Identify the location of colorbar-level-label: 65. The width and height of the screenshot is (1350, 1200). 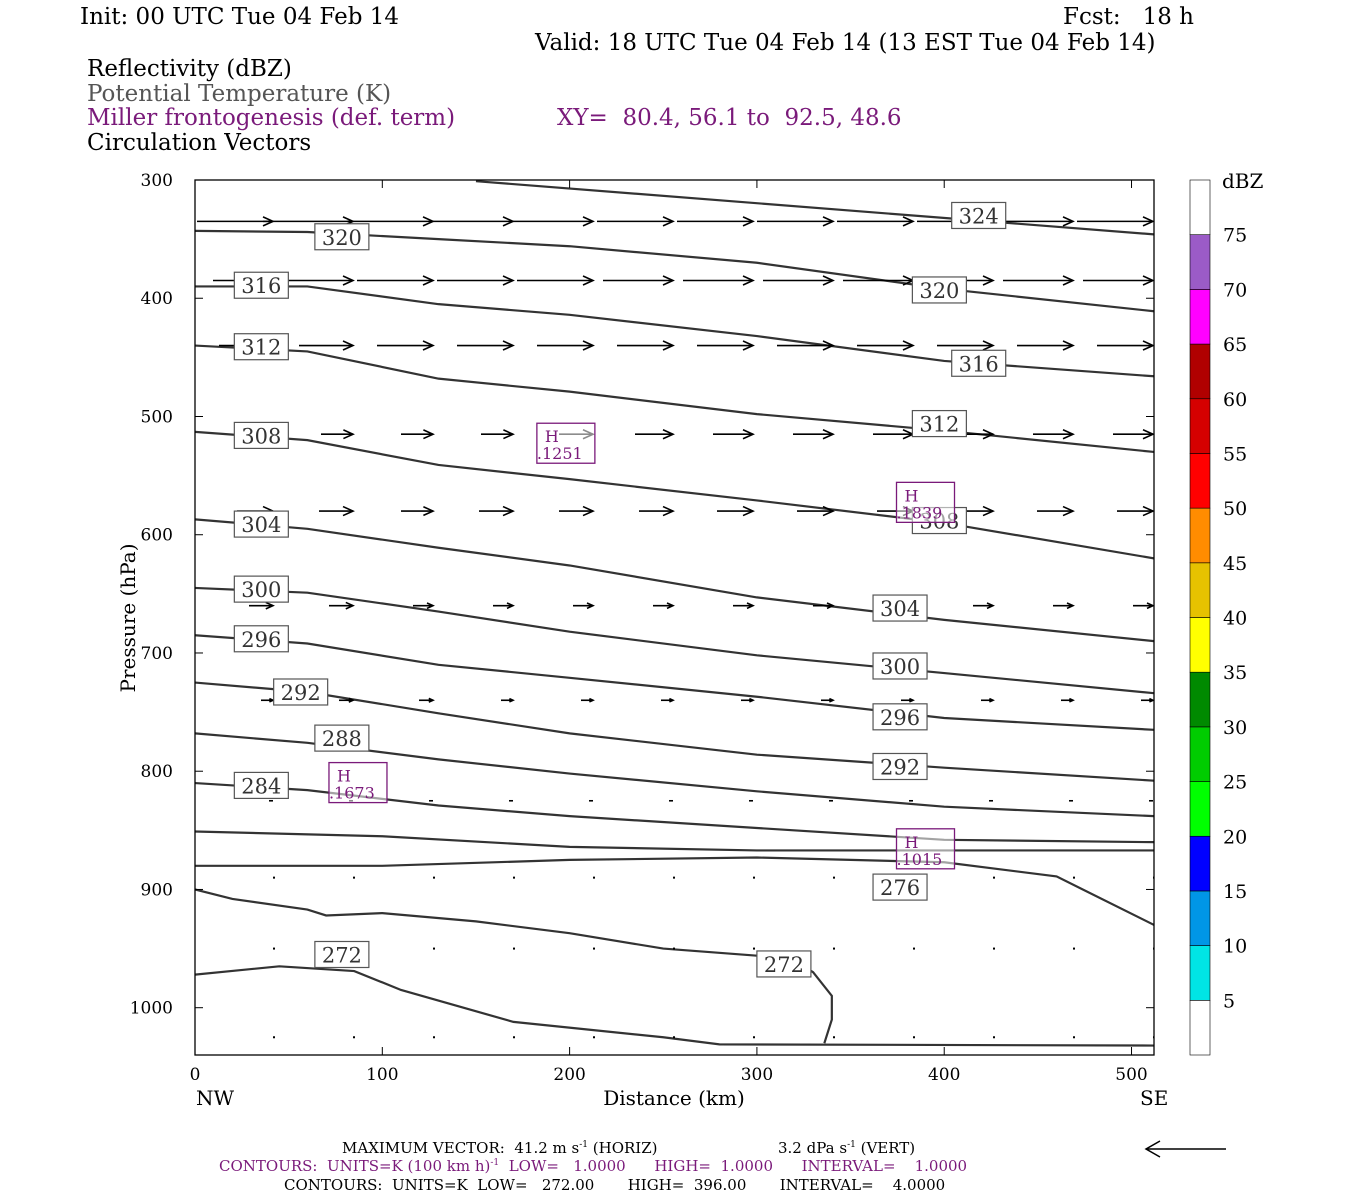
(1235, 345).